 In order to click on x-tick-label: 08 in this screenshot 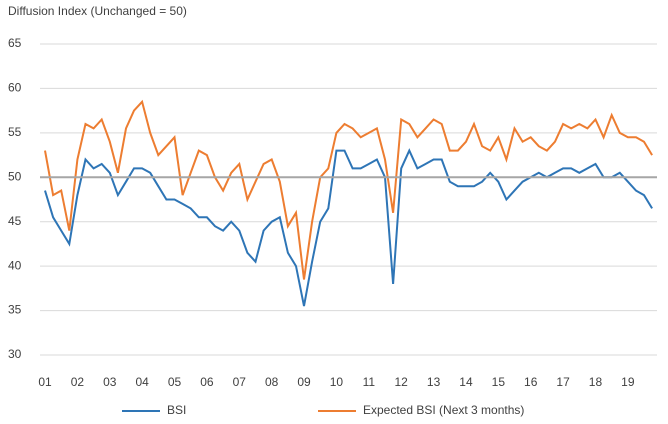, I will do `click(272, 382)`.